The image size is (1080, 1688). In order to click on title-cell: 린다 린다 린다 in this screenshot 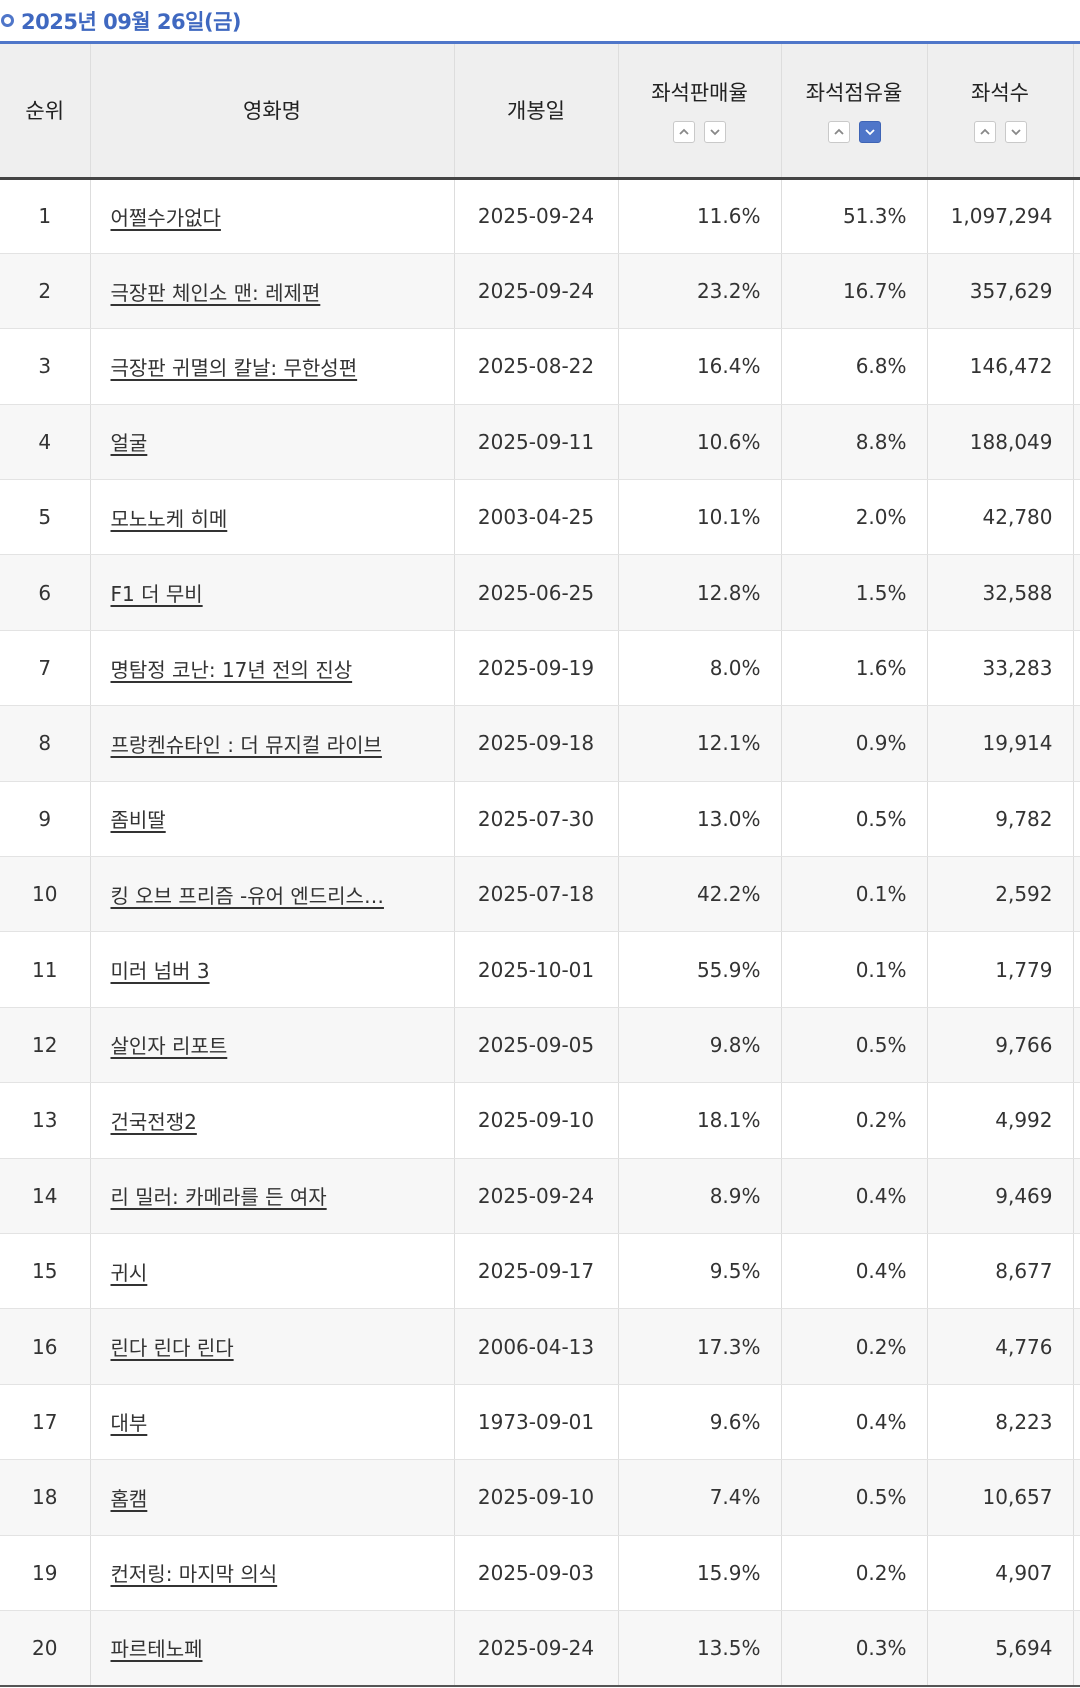, I will do `click(272, 1346)`.